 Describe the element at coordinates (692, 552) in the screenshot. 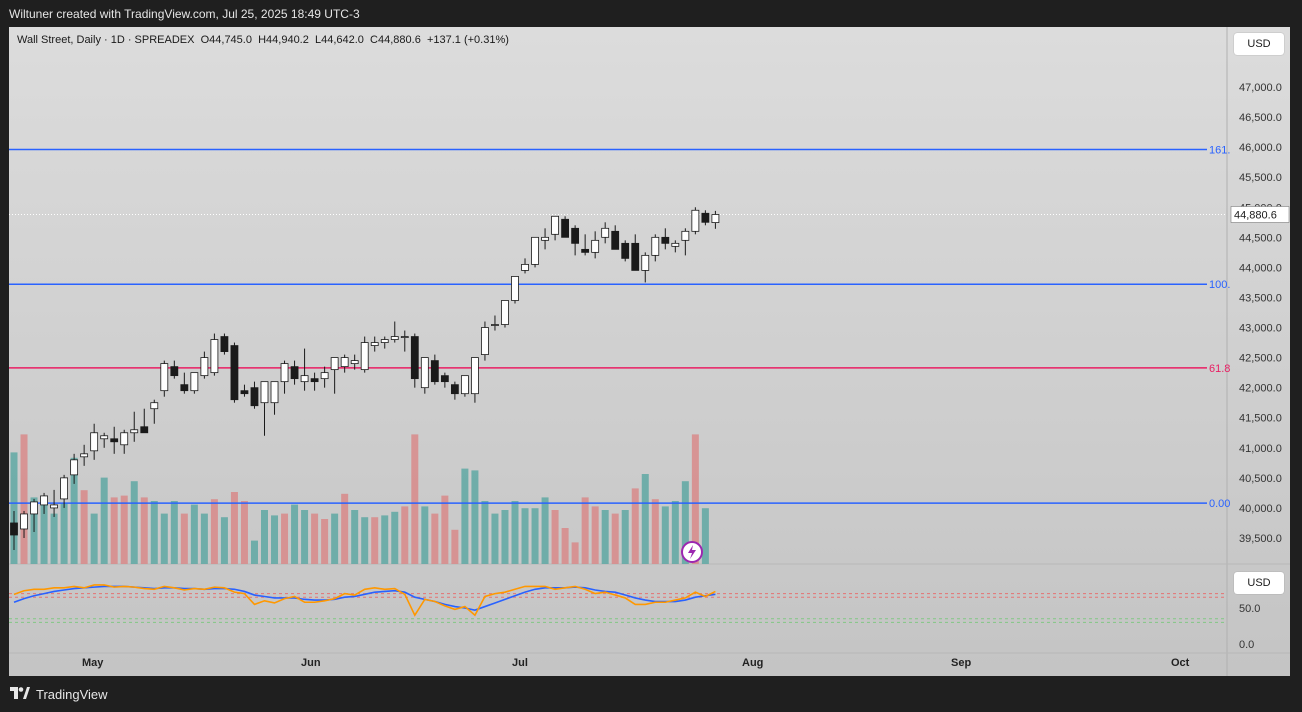

I see `lightning-bolt-icon` at that location.